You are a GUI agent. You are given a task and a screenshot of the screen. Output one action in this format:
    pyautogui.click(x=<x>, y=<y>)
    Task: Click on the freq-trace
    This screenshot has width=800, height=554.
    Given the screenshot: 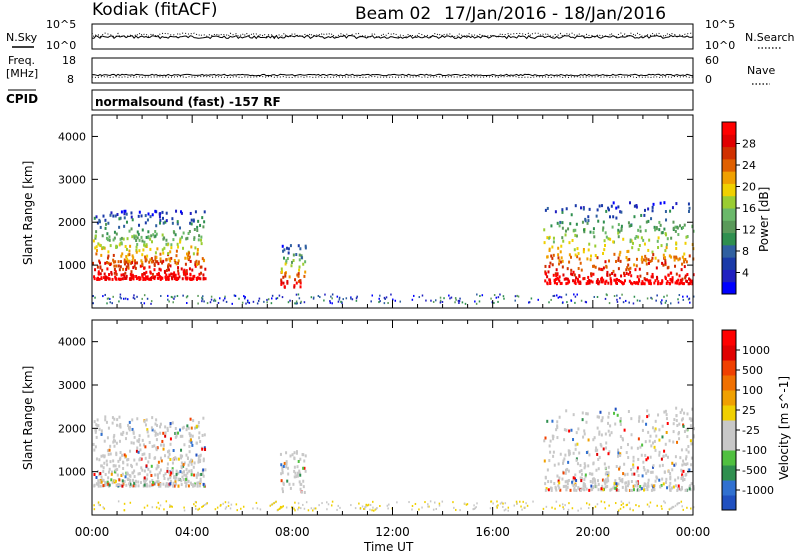 What is the action you would take?
    pyautogui.click(x=392, y=75)
    